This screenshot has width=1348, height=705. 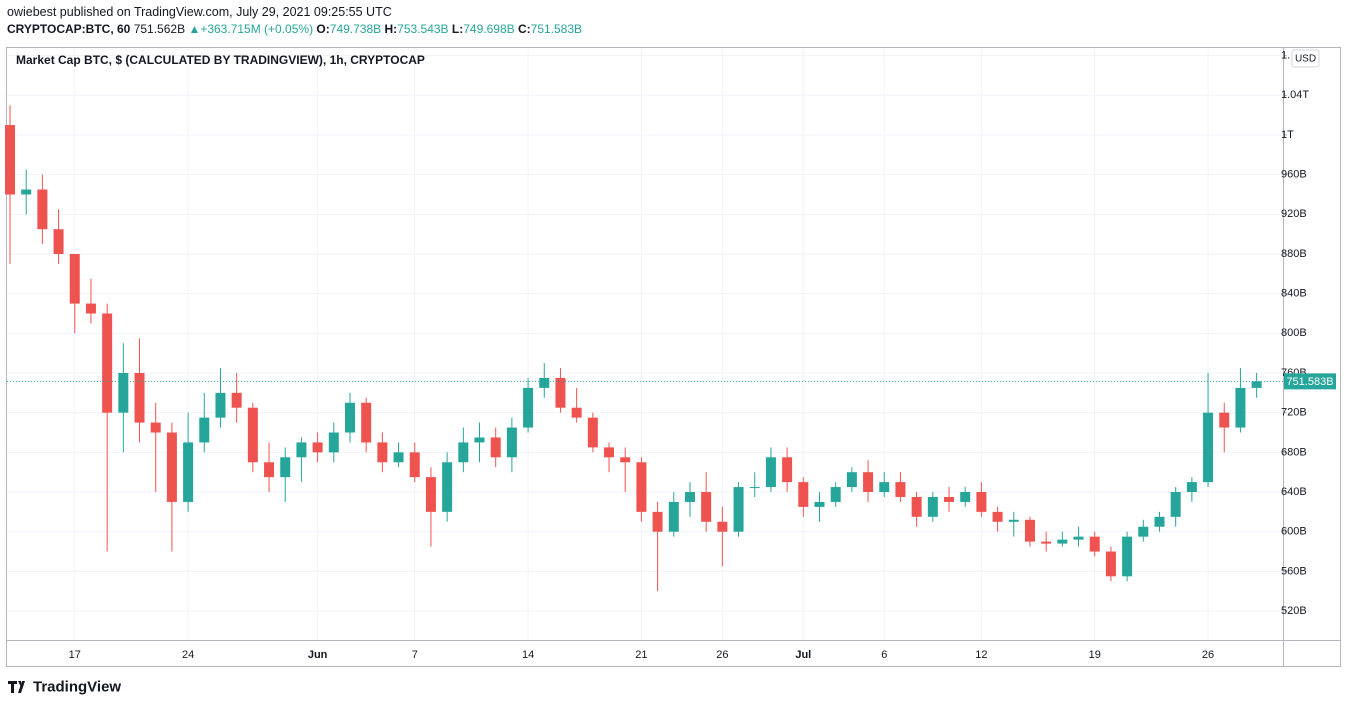 What do you see at coordinates (1294, 254) in the screenshot?
I see `y-tick-label: 880B` at bounding box center [1294, 254].